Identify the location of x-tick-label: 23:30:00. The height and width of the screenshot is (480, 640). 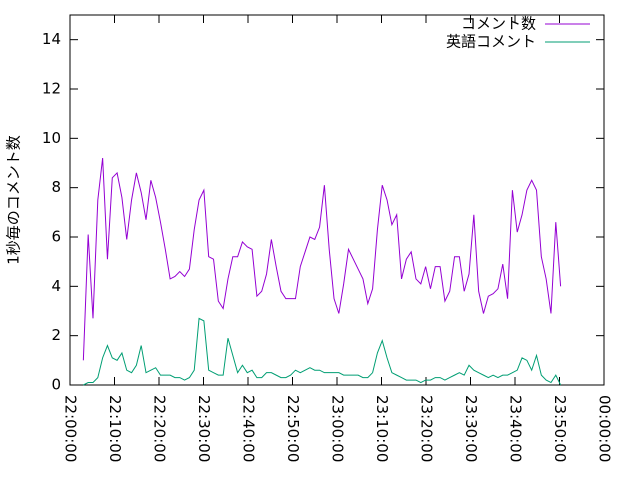
(471, 428).